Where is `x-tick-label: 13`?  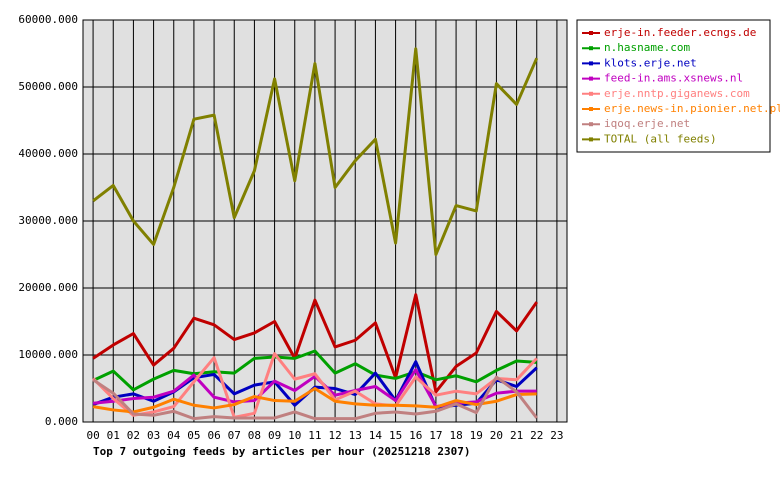
x-tick-label: 13 is located at coordinates (355, 435).